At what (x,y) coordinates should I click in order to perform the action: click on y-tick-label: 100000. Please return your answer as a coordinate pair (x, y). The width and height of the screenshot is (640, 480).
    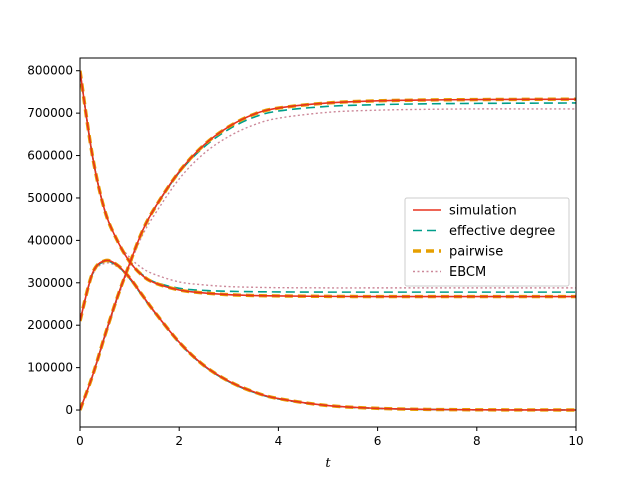
    Looking at the image, I should click on (50, 368).